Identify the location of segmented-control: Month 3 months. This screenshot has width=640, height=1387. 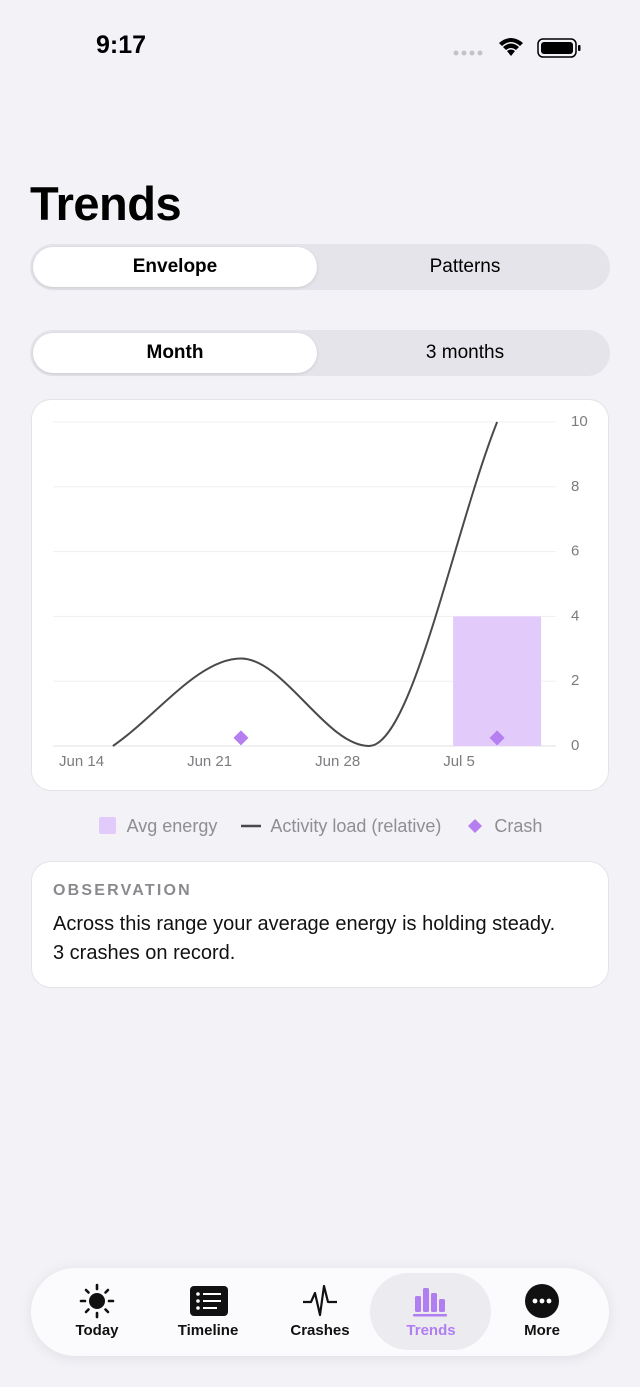
(320, 353).